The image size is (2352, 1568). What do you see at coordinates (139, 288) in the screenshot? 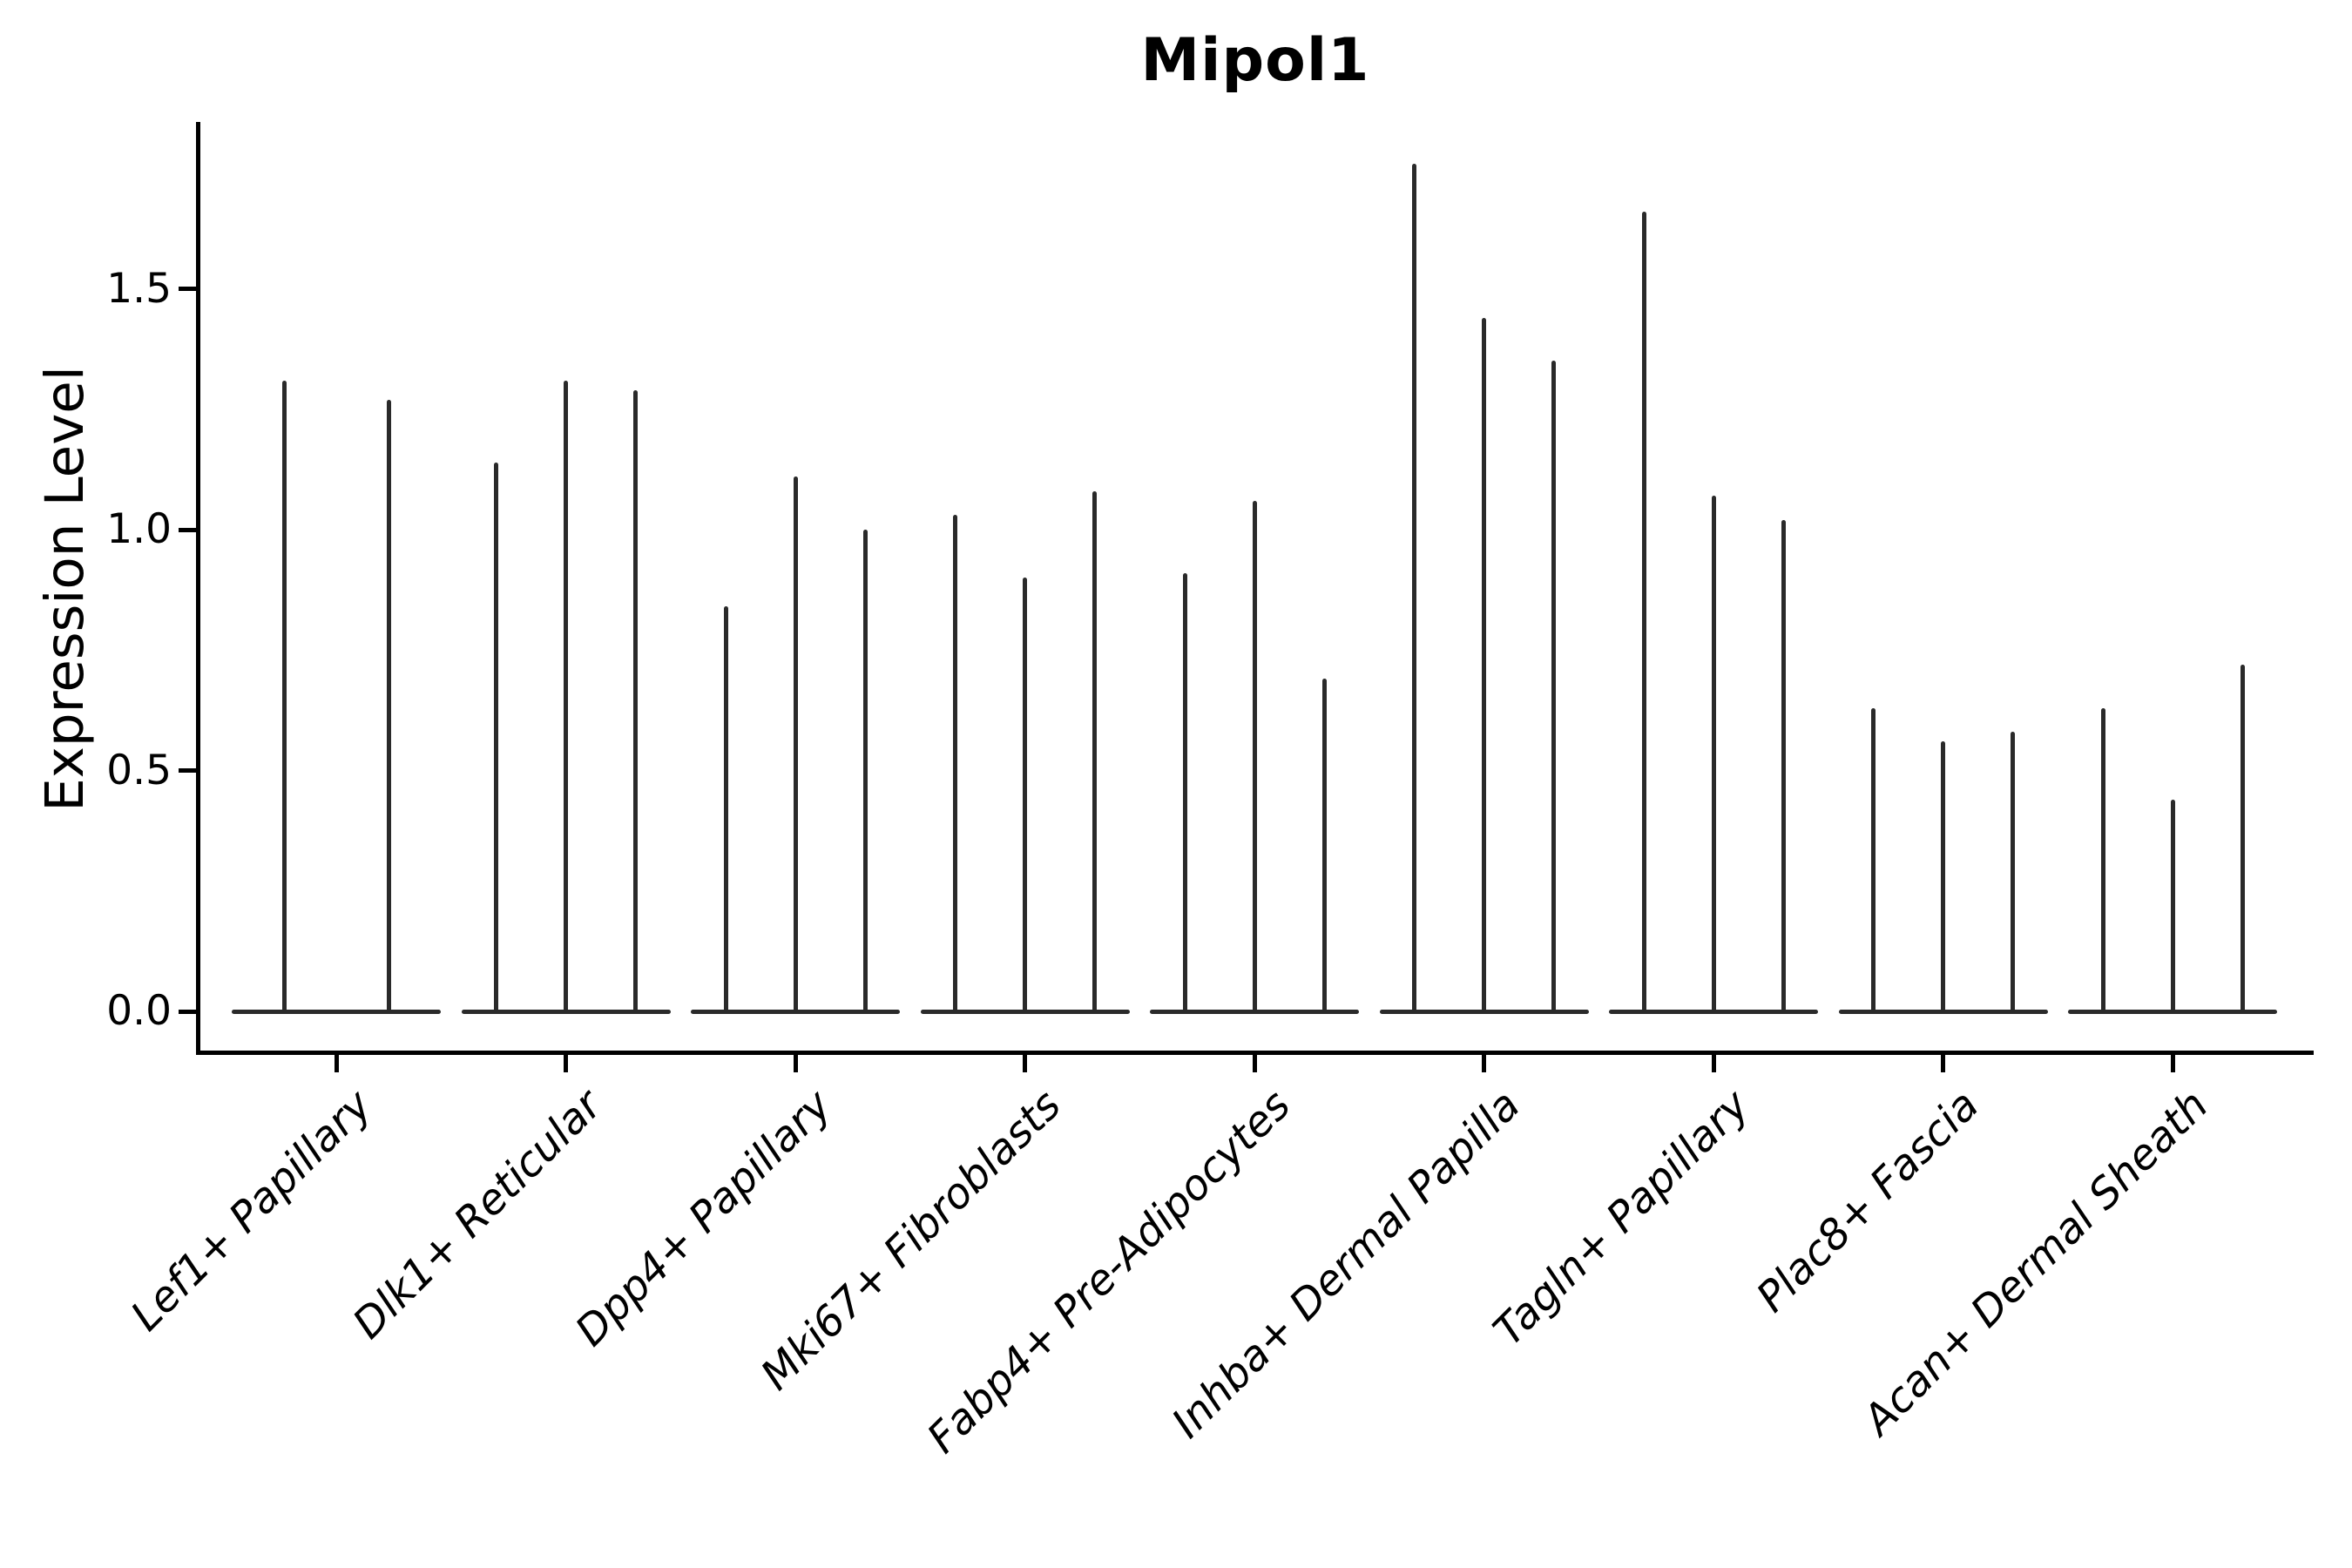
I see `y-tick-label: 1.5` at bounding box center [139, 288].